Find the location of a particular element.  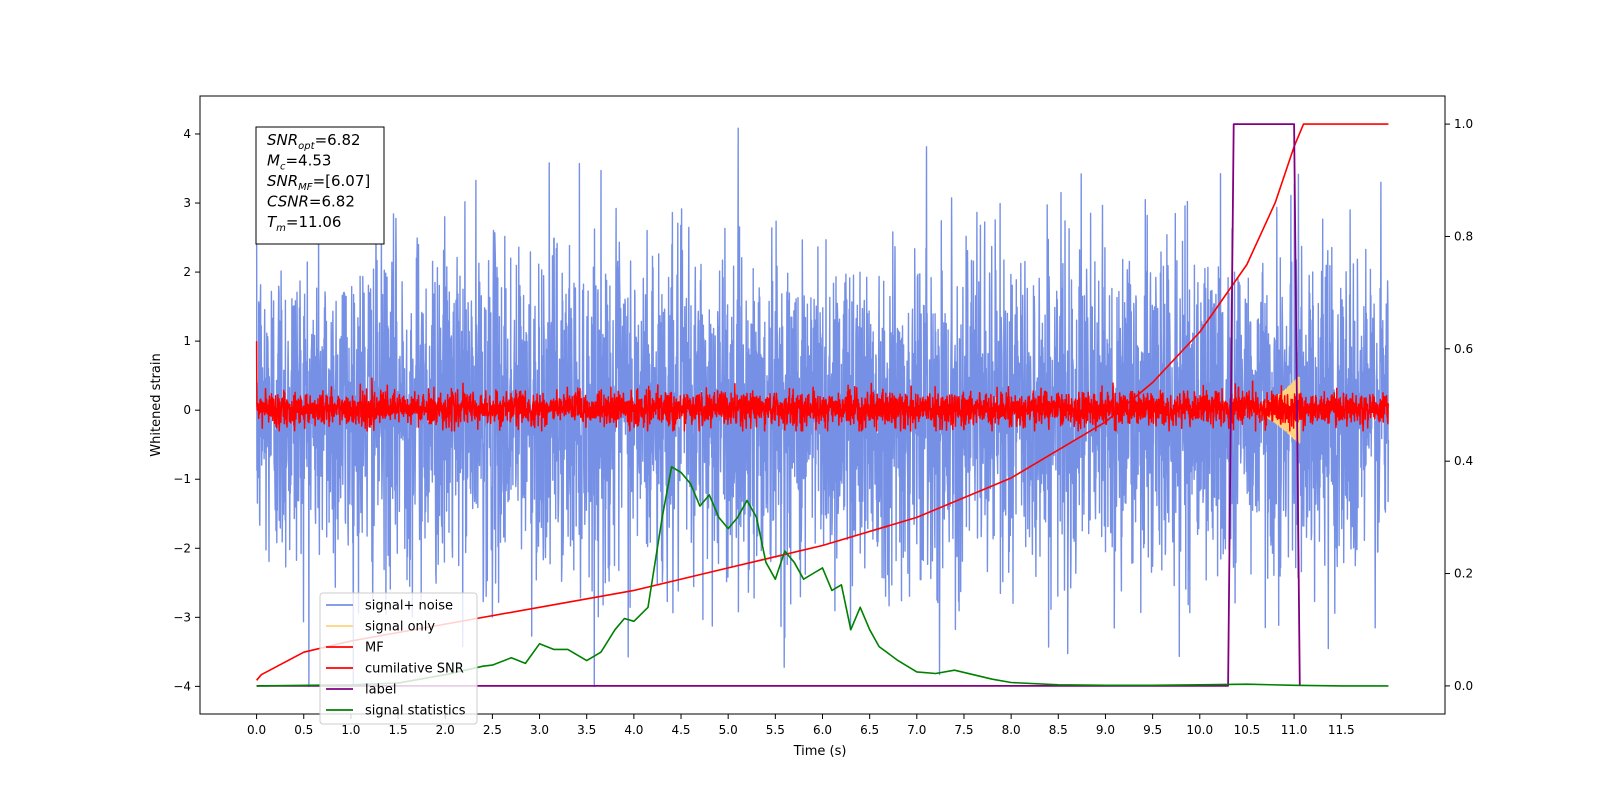

annotation-symbol: CSNR is located at coordinates (288, 202).